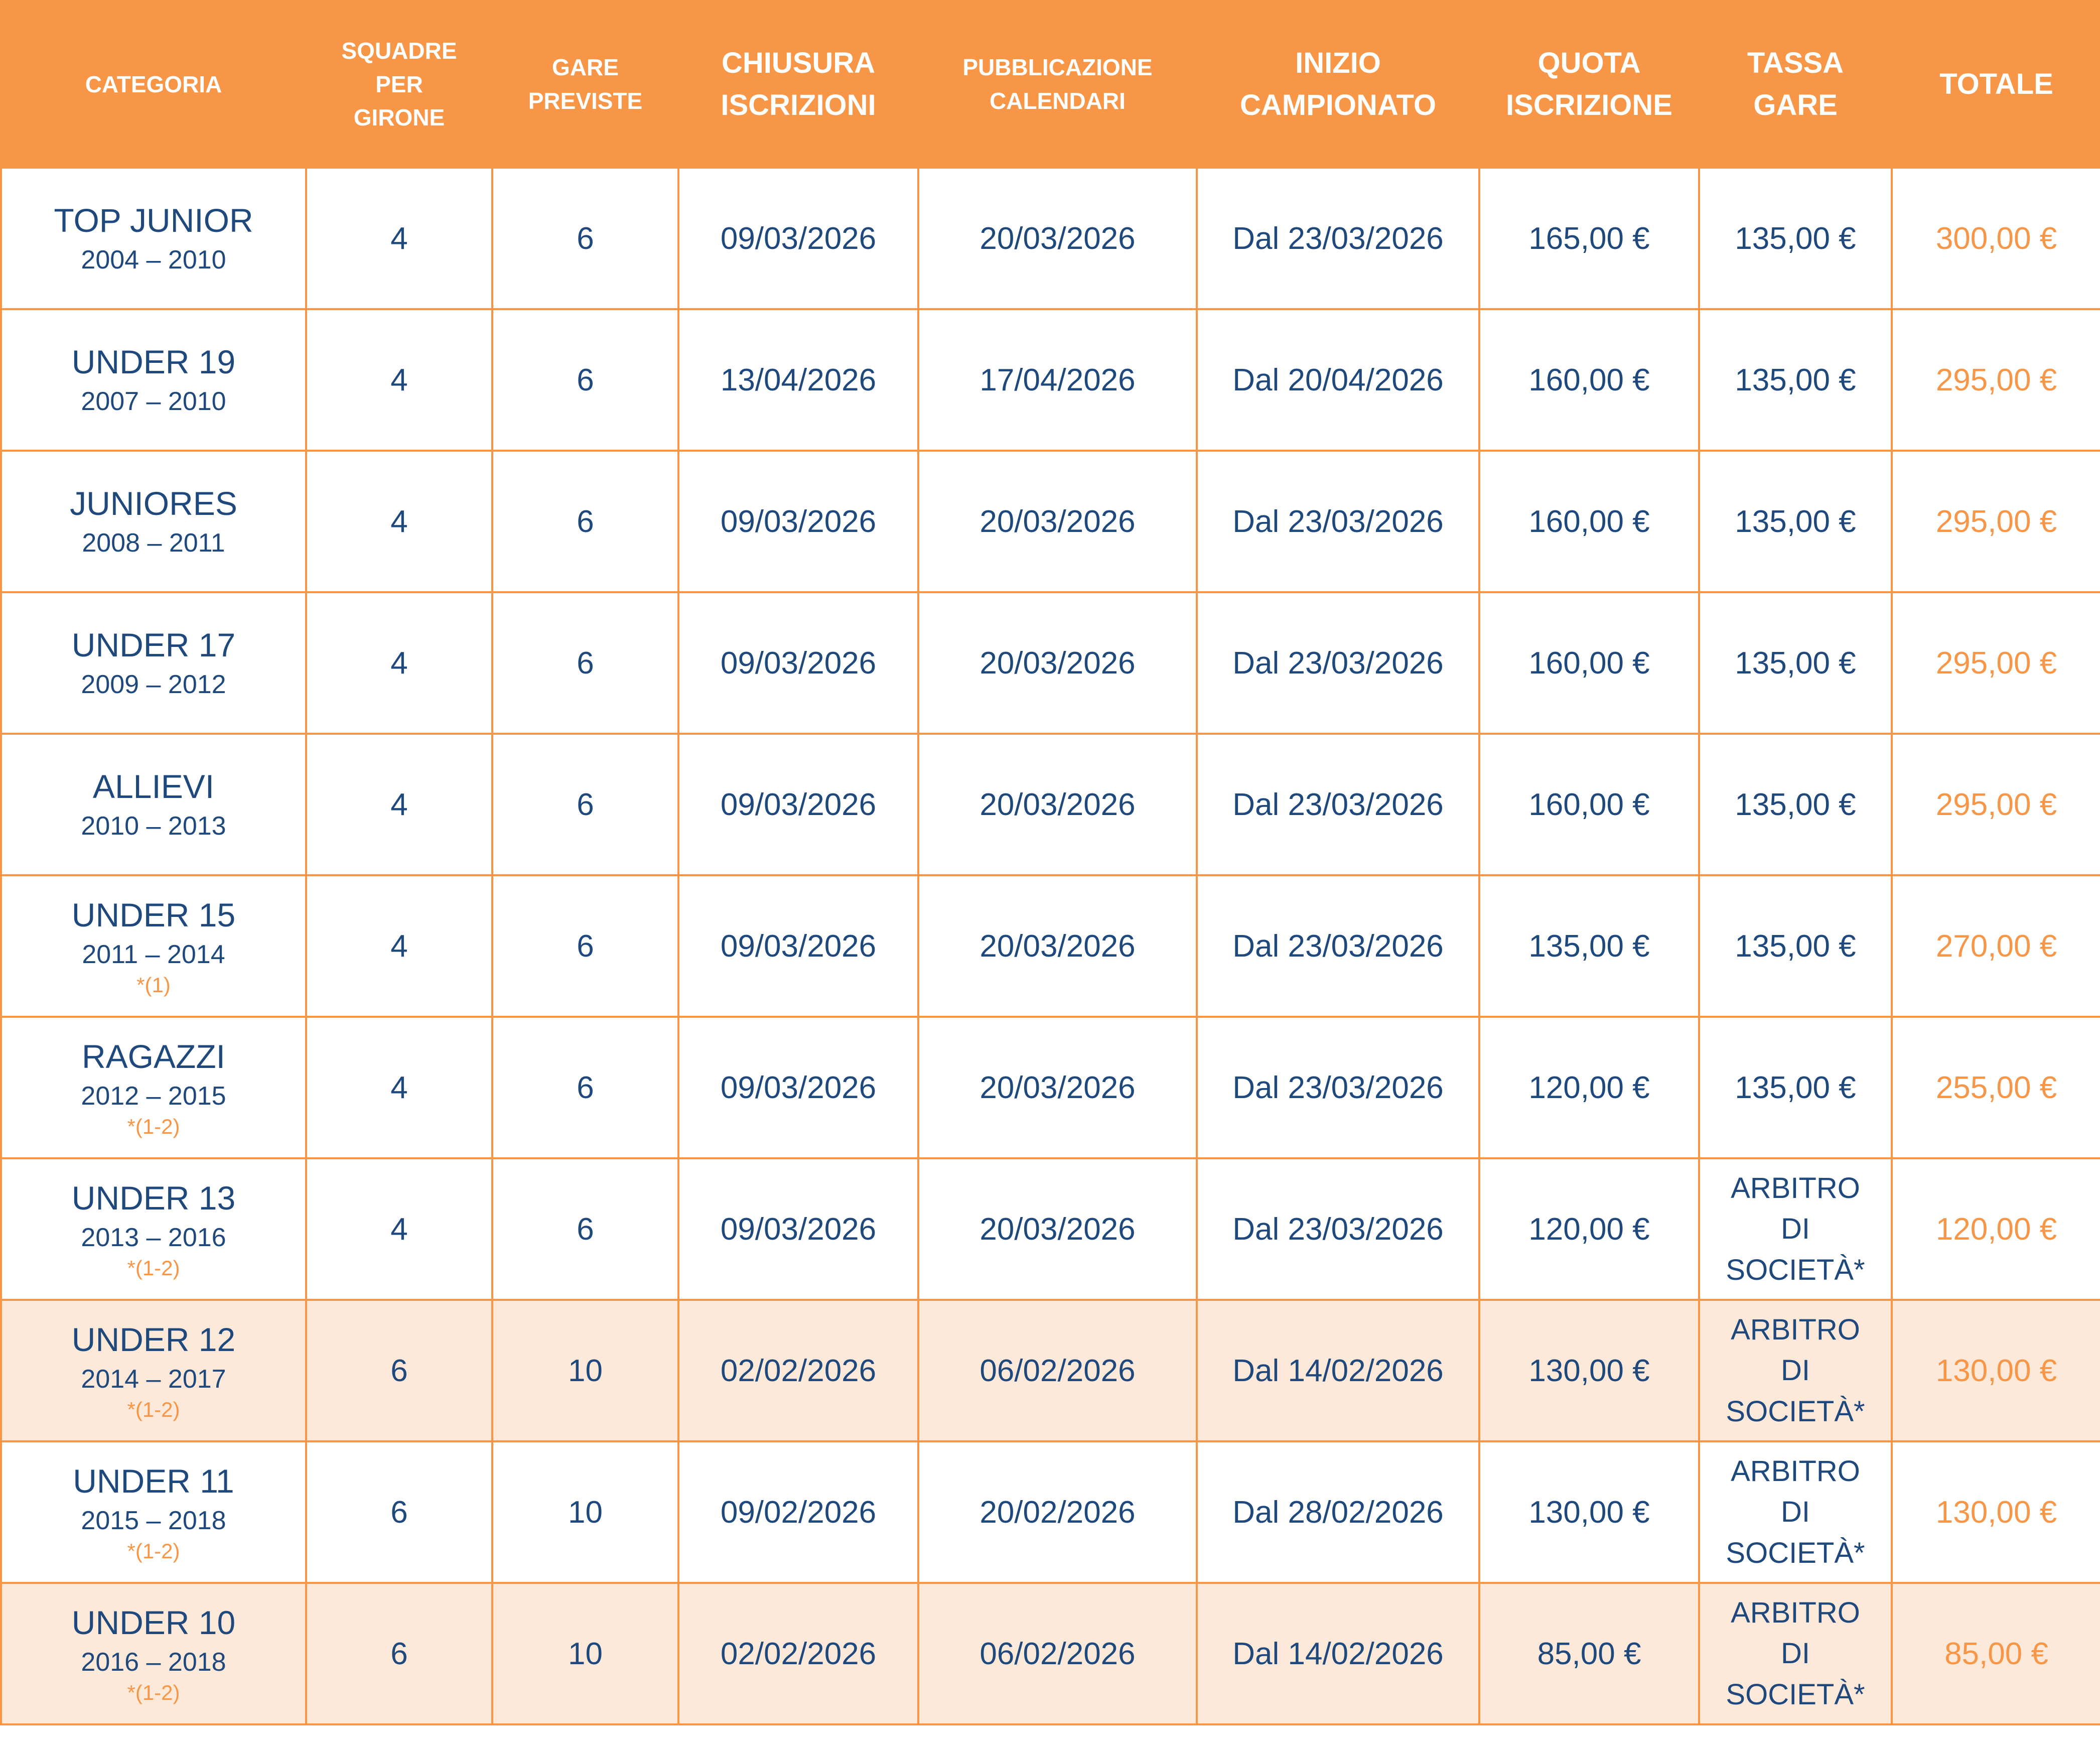 This screenshot has width=2100, height=1744. Describe the element at coordinates (153, 1198) in the screenshot. I see `category-name: UNDER 13` at that location.